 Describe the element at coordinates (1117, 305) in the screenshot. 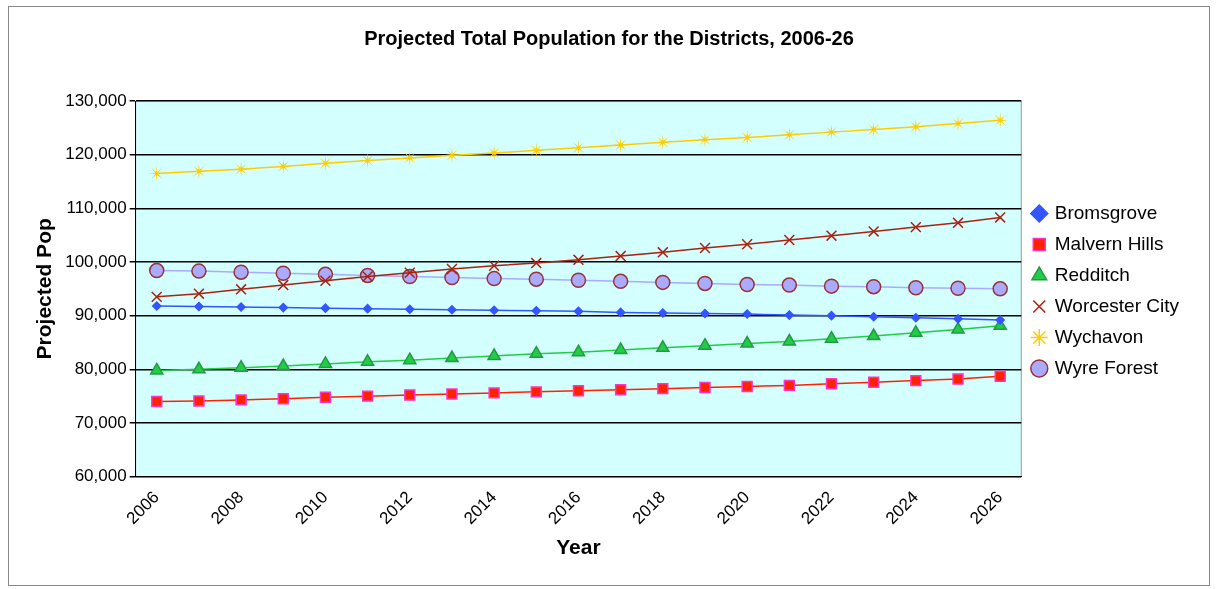

I see `legend-label: Worcester City` at that location.